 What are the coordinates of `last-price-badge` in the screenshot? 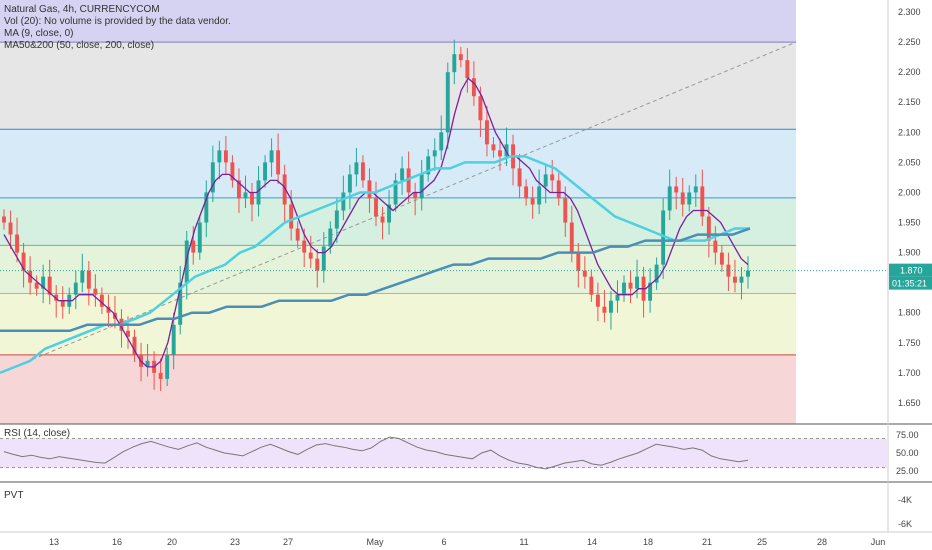 It's located at (910, 270).